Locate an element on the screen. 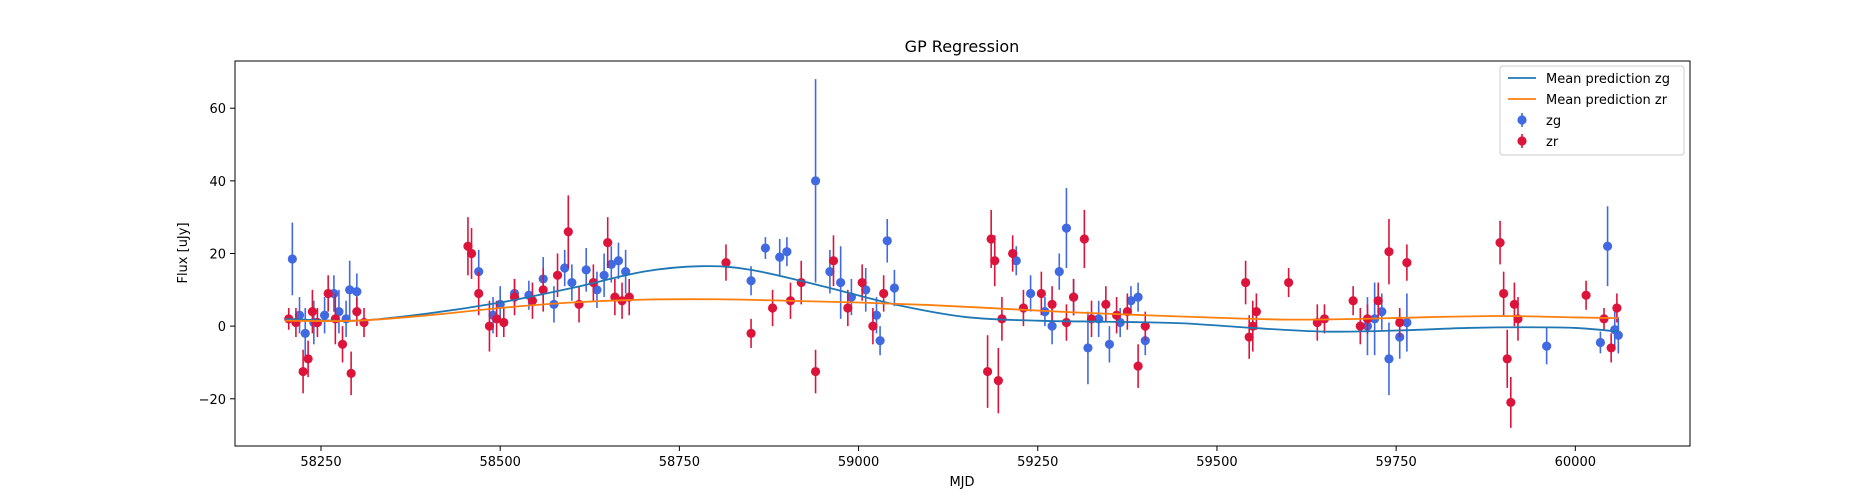 This screenshot has width=1875, height=504. x-tick-label: 59750 is located at coordinates (1395, 462).